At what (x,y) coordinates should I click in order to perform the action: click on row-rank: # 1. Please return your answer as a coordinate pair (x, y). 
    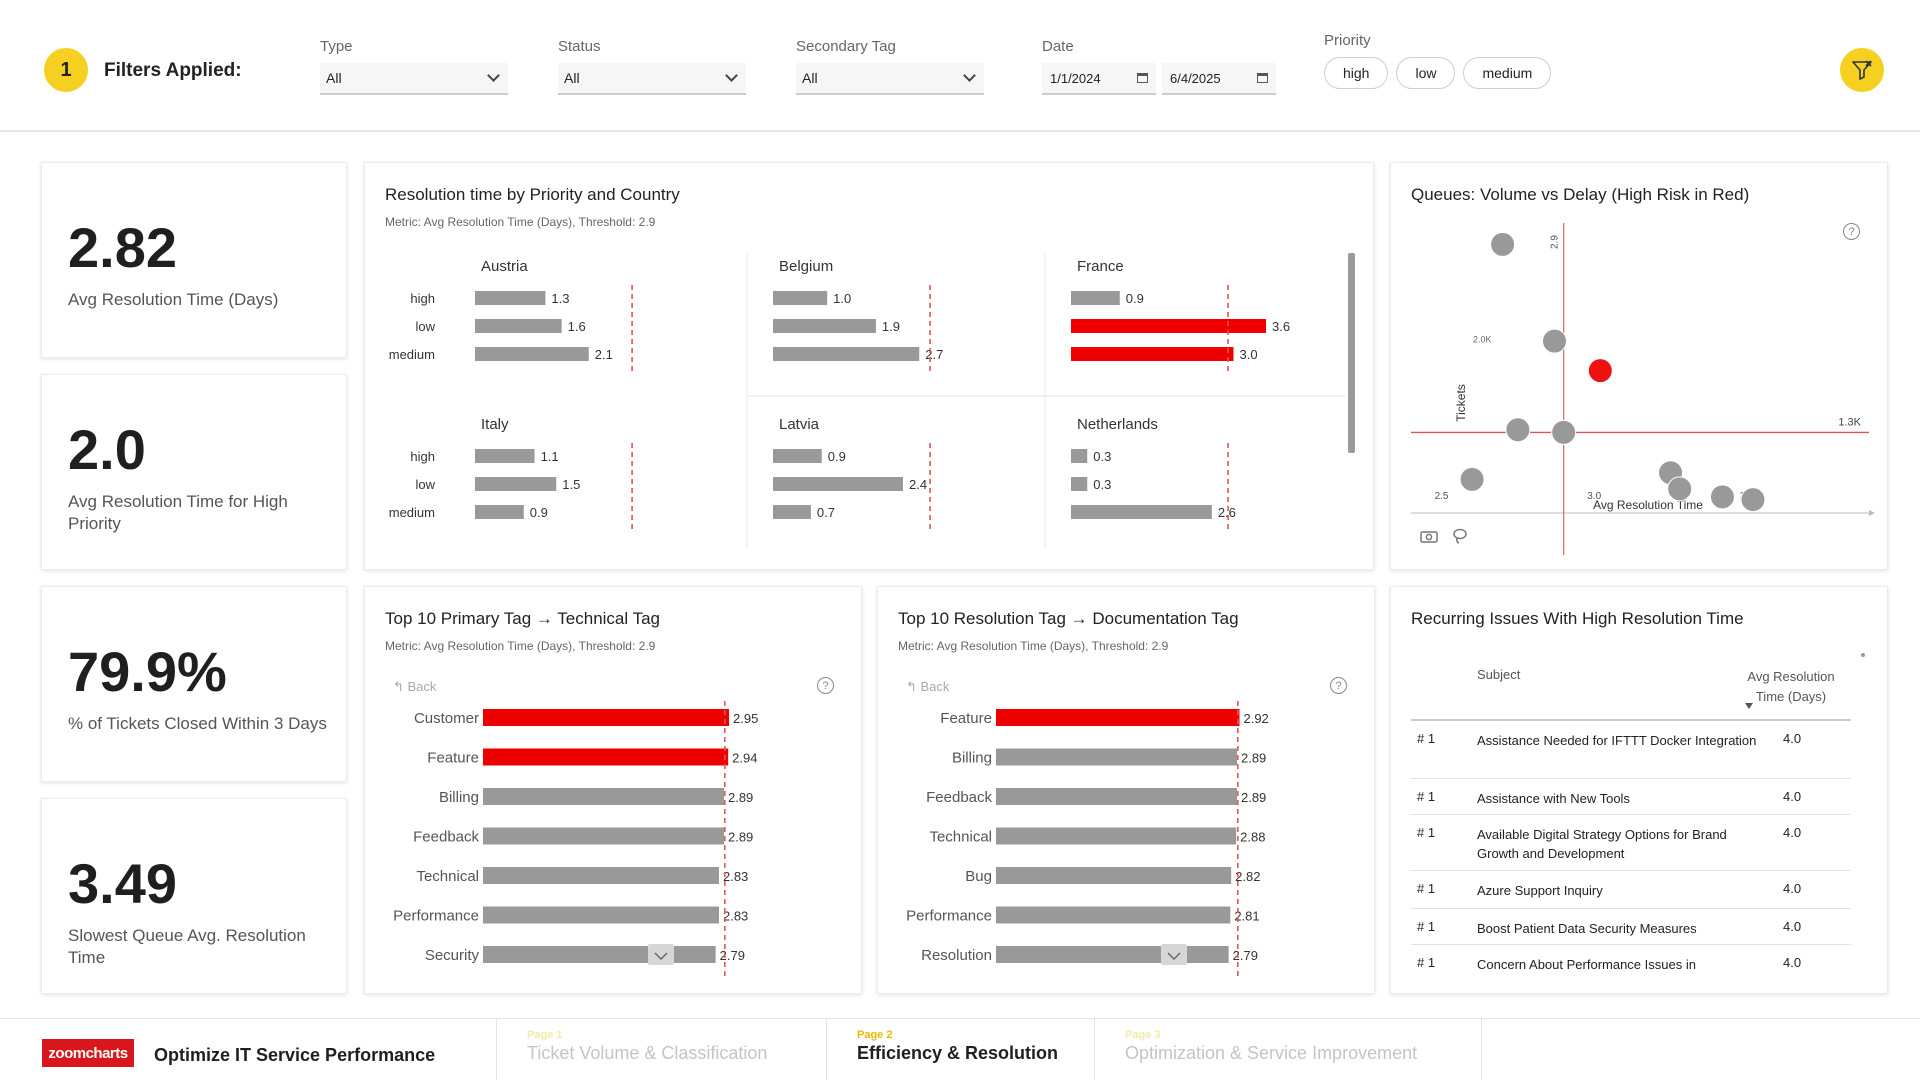
    Looking at the image, I should click on (1426, 888).